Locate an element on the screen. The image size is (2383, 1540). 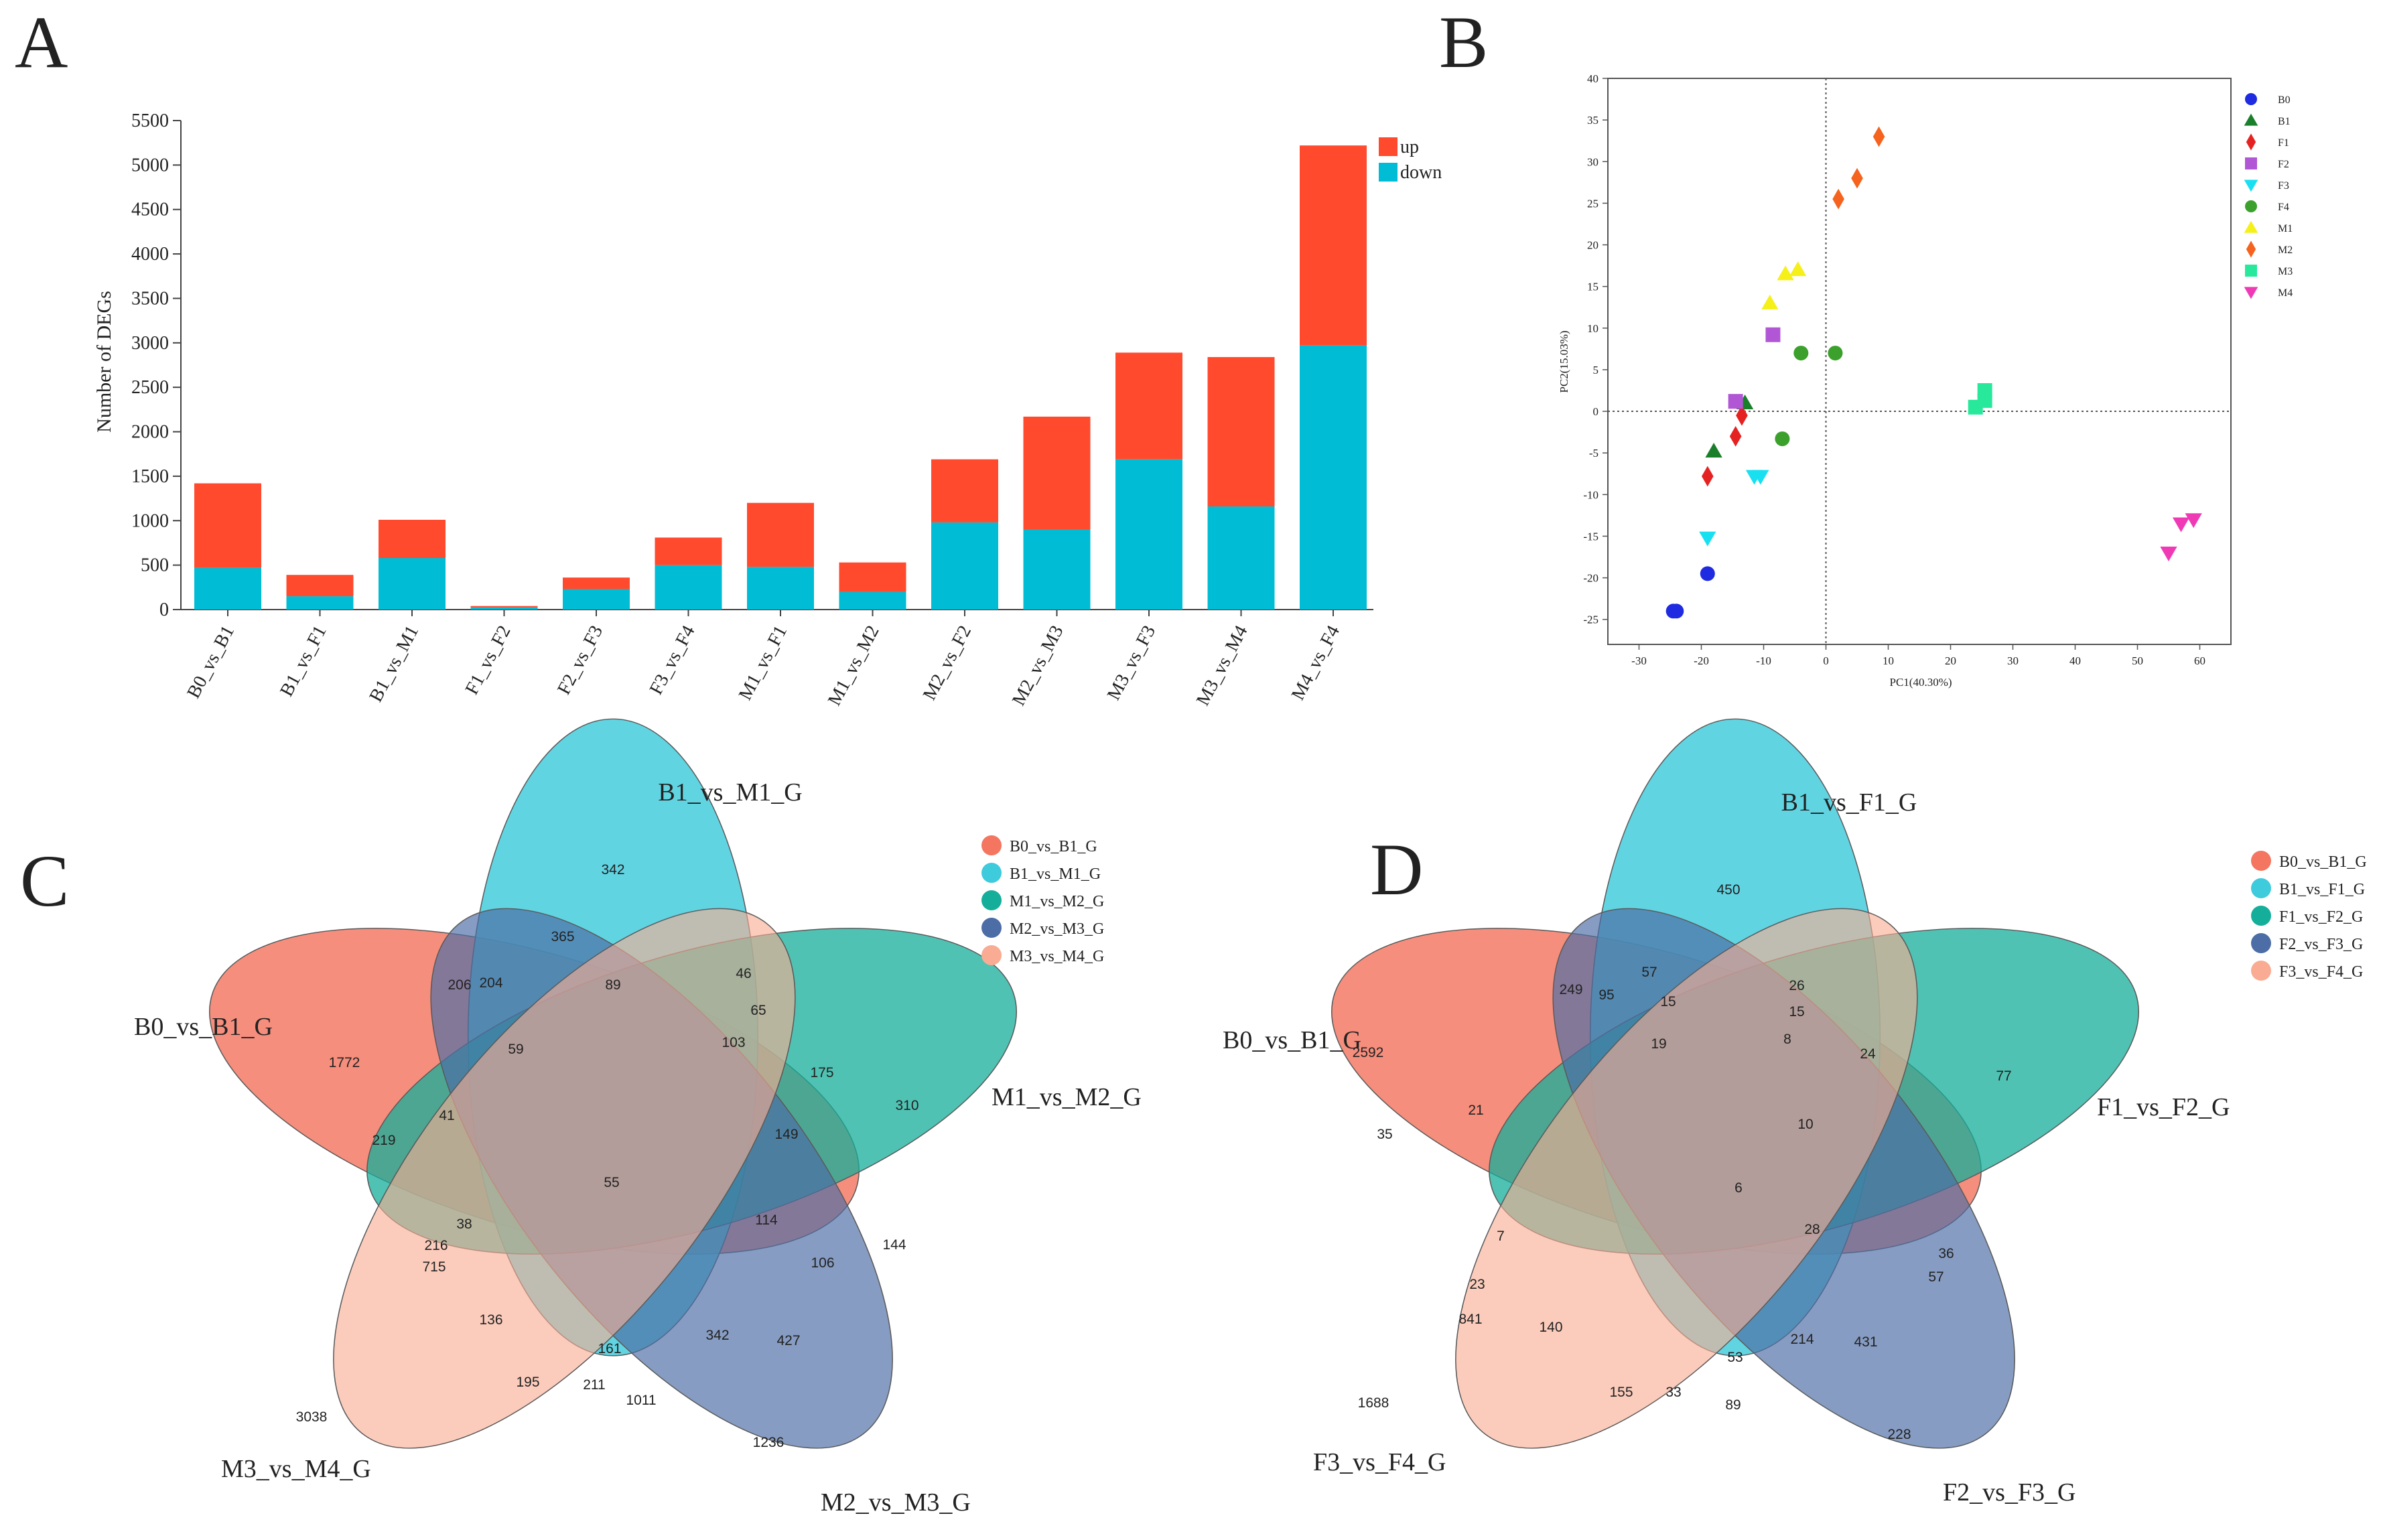
pca-y-tick-label: 5 is located at coordinates (1596, 370).